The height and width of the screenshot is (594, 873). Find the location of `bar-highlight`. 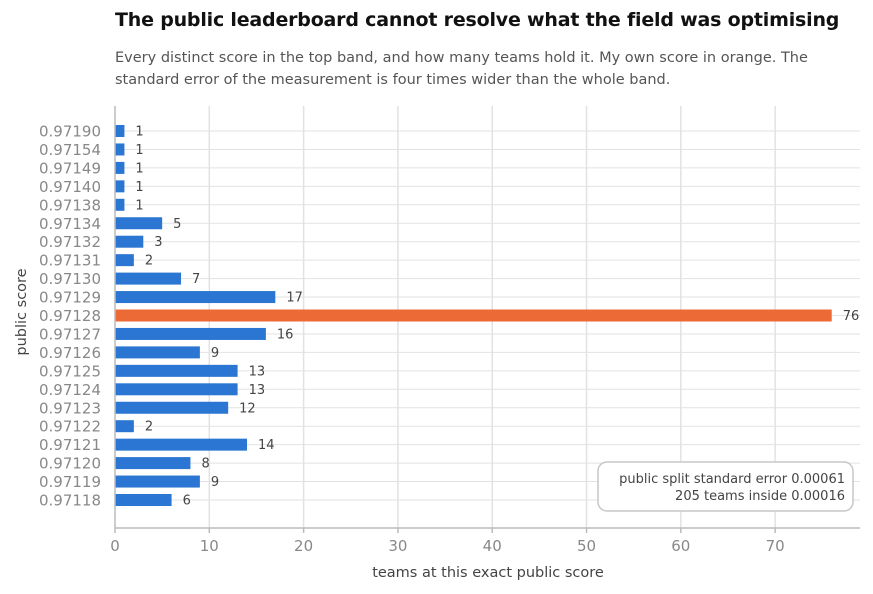

bar-highlight is located at coordinates (473, 315).